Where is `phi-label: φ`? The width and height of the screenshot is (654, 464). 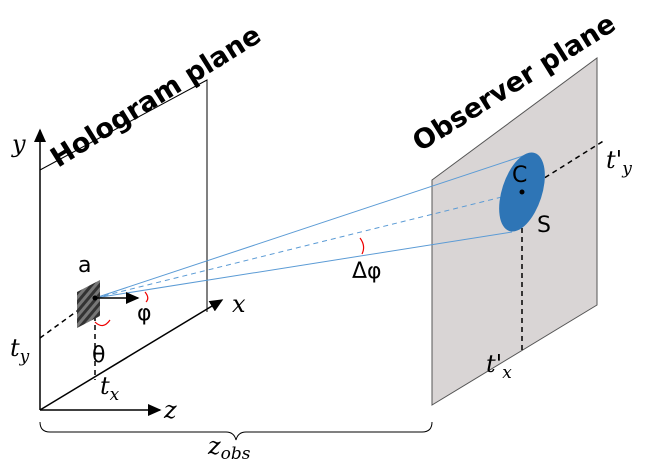 phi-label: φ is located at coordinates (144, 313).